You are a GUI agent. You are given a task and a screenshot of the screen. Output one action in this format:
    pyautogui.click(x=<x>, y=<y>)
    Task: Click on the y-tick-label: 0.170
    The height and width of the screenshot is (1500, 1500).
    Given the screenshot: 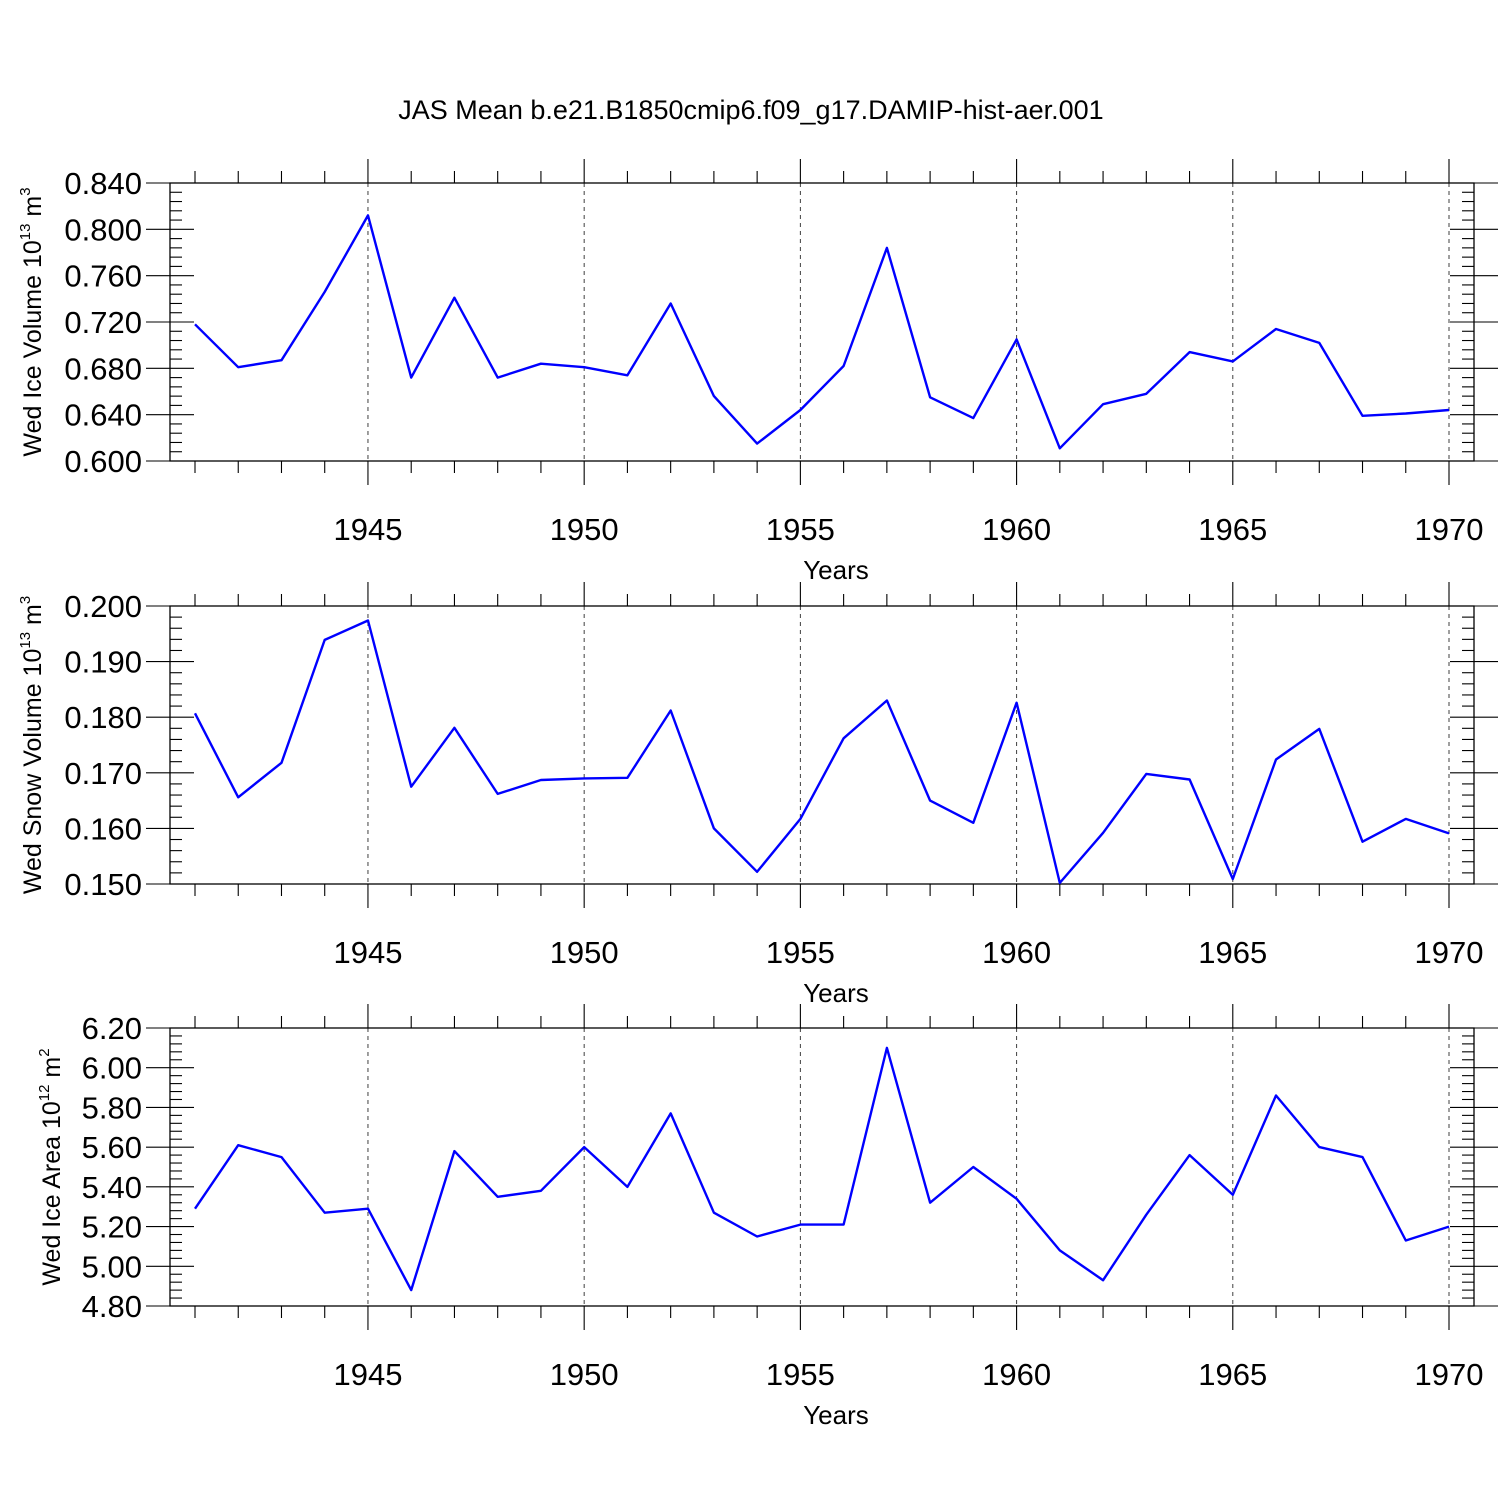 What is the action you would take?
    pyautogui.click(x=103, y=773)
    